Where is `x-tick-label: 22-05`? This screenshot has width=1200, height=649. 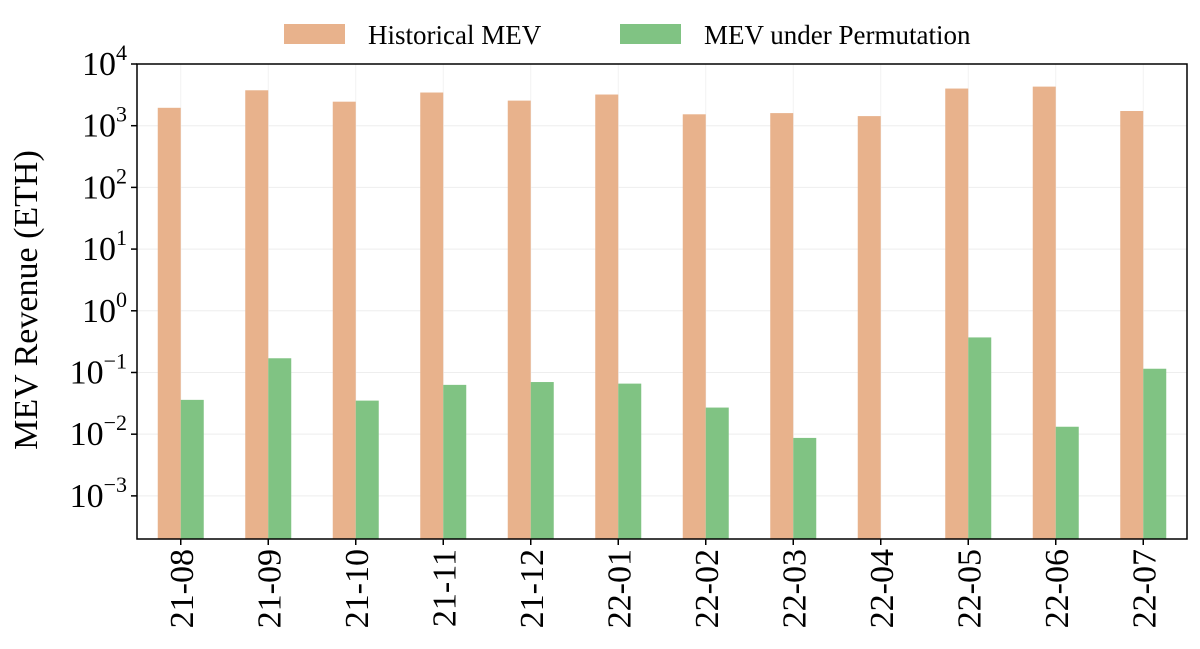 x-tick-label: 22-05 is located at coordinates (969, 588).